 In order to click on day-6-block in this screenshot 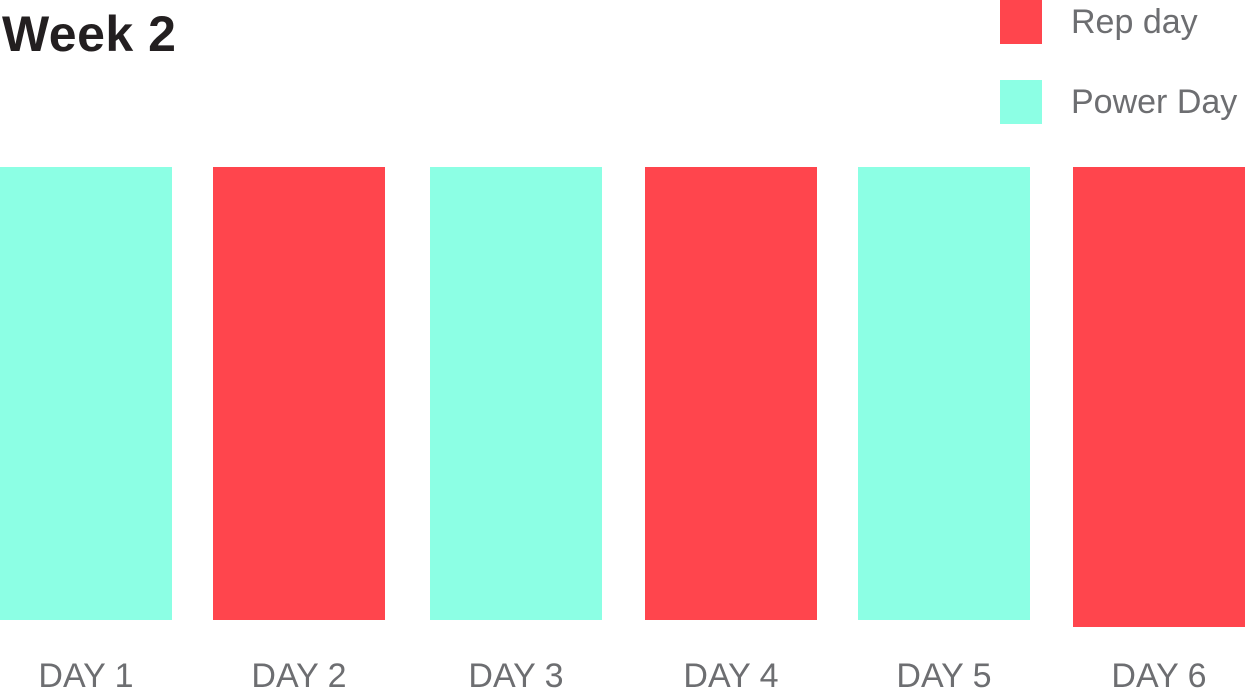, I will do `click(1159, 397)`.